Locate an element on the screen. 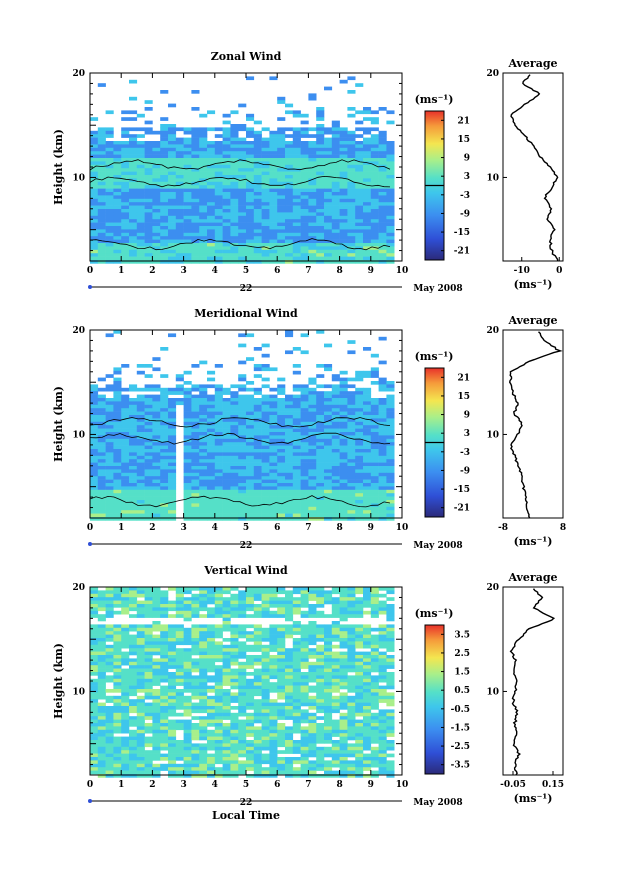 Image resolution: width=618 pixels, height=872 pixels. x-tick-label: 6 is located at coordinates (277, 271).